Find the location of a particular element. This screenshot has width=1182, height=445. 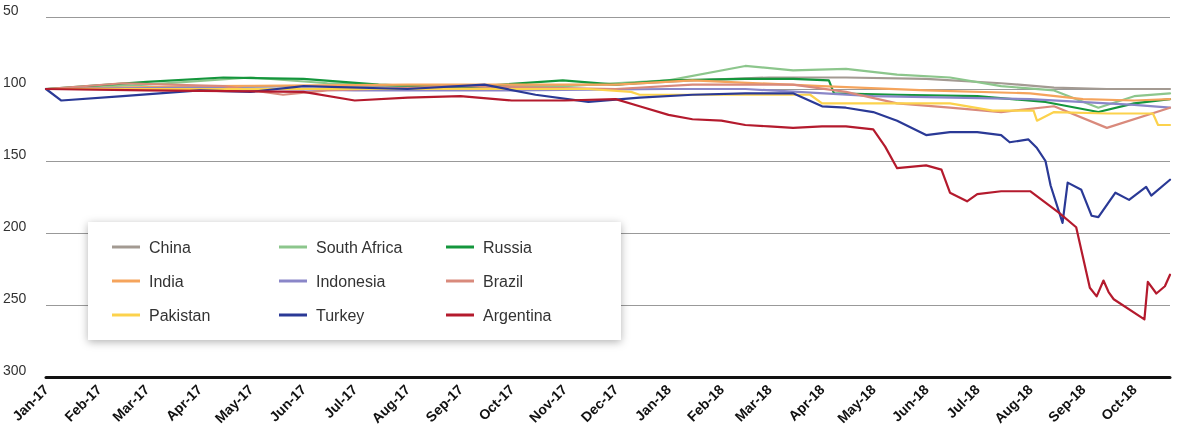

legend-label: Indonesia is located at coordinates (351, 281).